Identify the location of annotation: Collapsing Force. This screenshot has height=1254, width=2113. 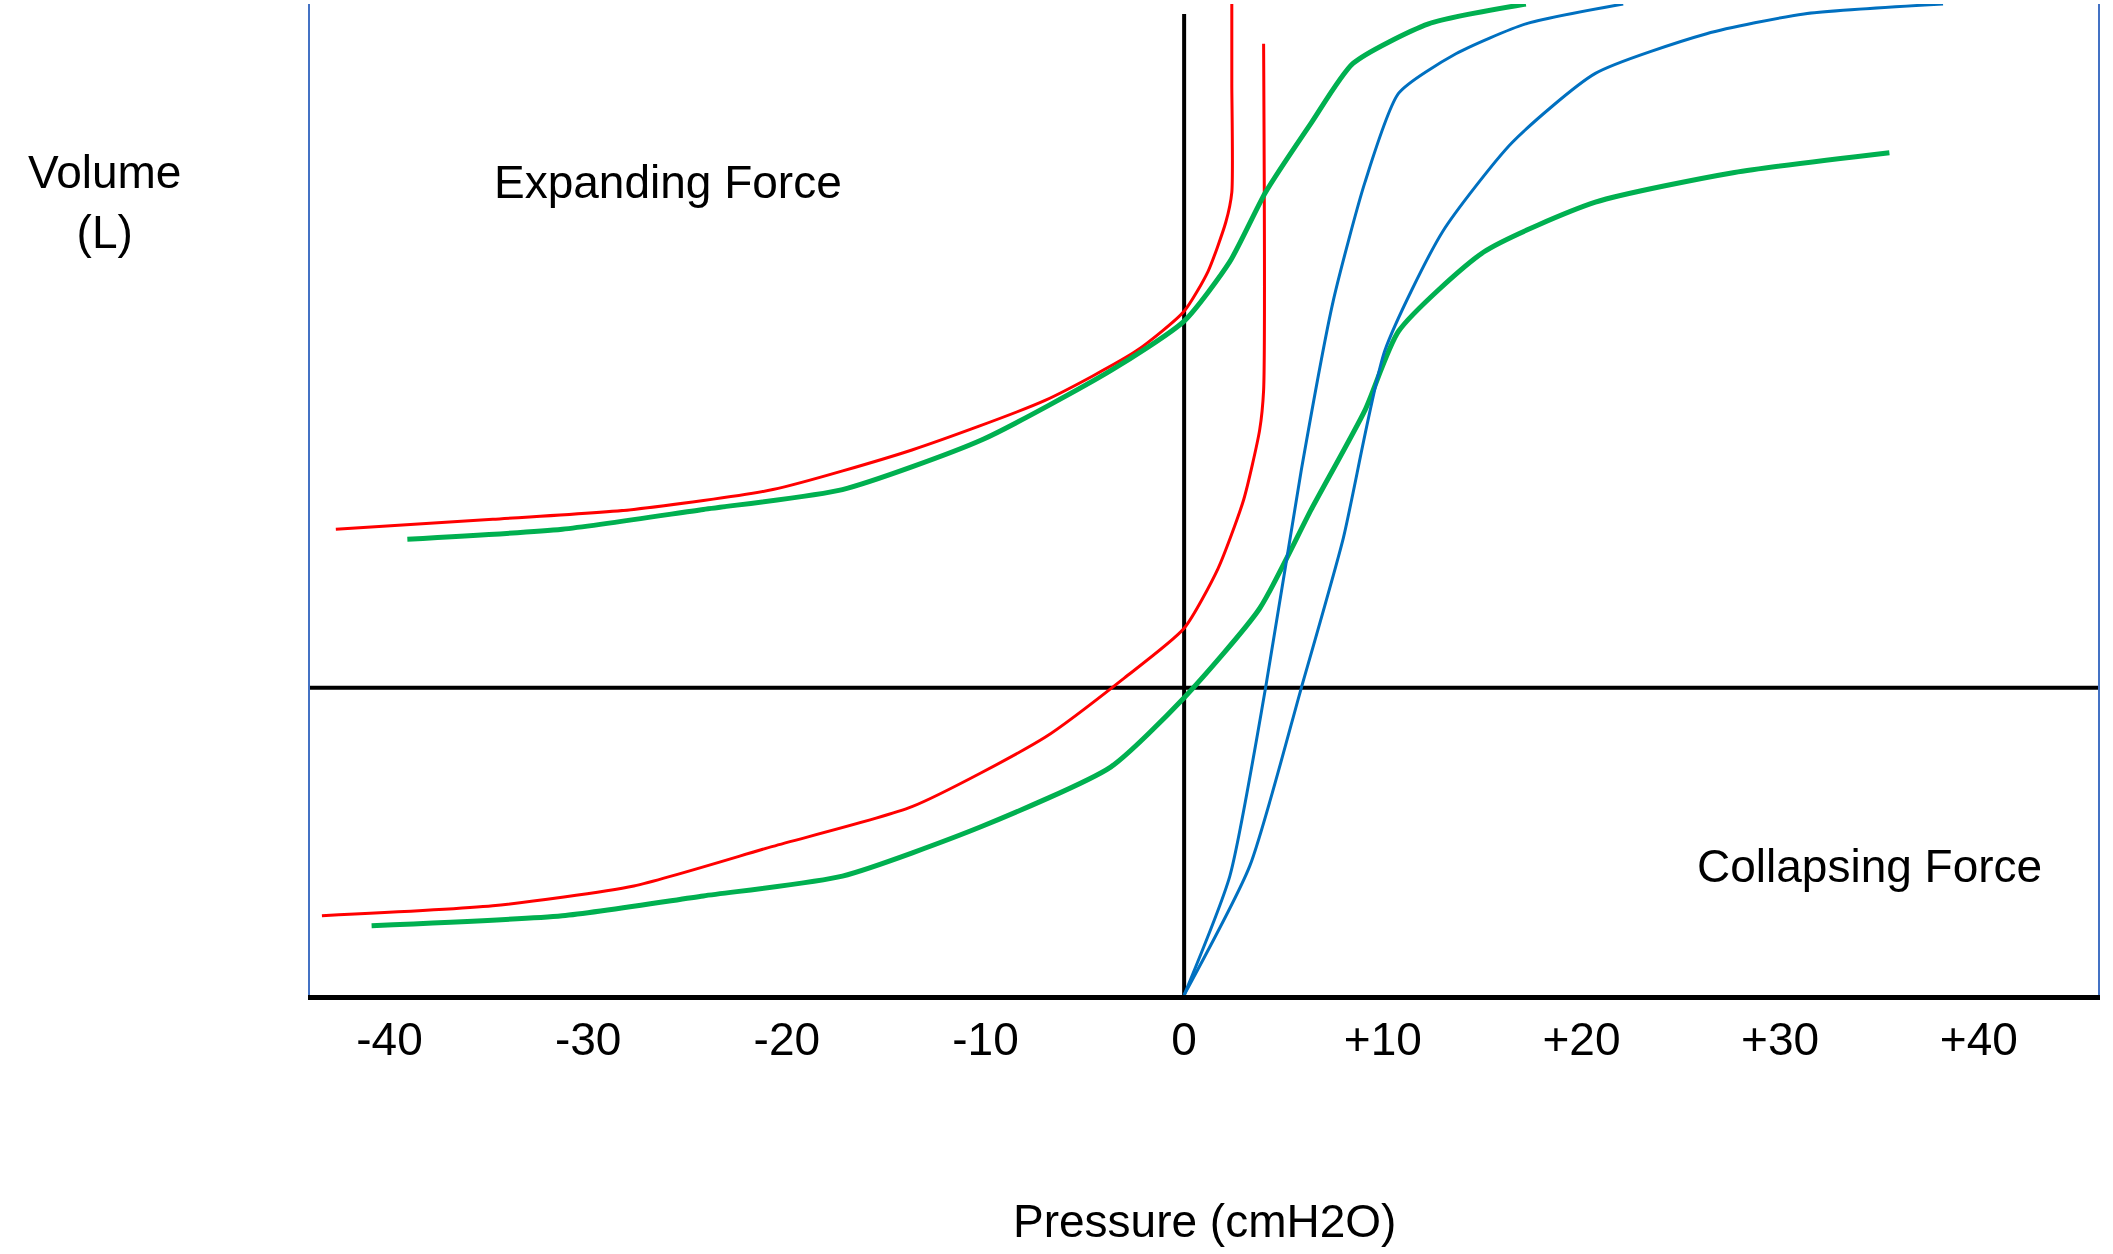
(1870, 866).